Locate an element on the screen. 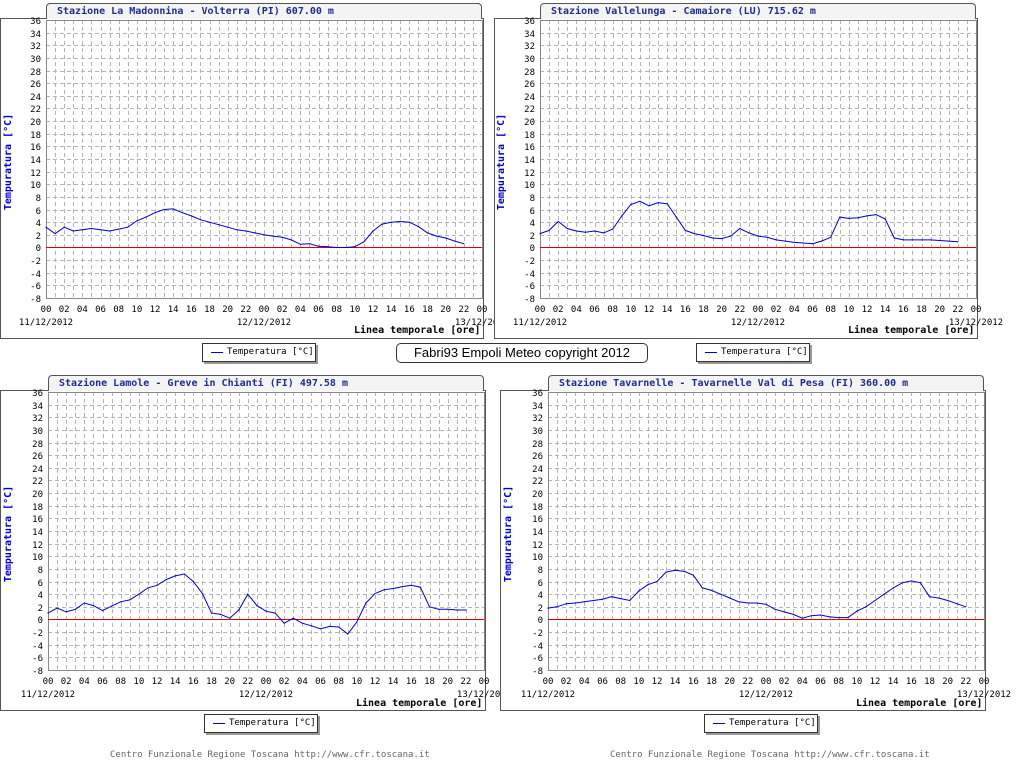 The image size is (1024, 773). y-tick-label: 14 is located at coordinates (537, 533).